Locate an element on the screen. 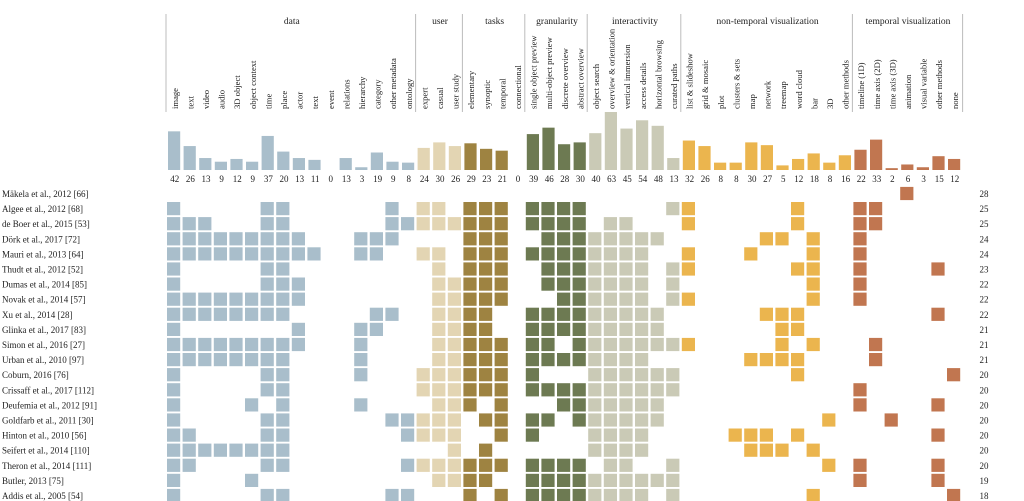 The height and width of the screenshot is (501, 1024). row-label: Theron et al., 2014 [111] is located at coordinates (46, 466).